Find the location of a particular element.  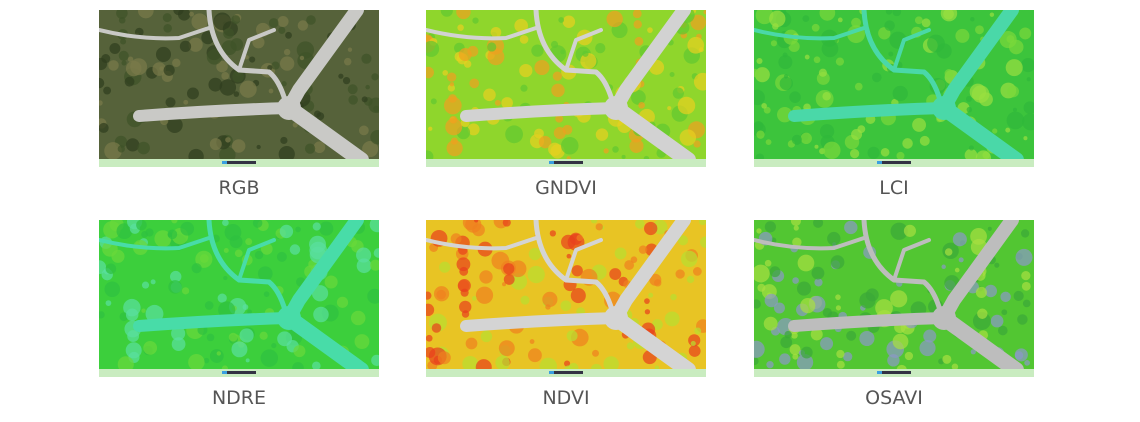

plaza is located at coordinates (289, 318).